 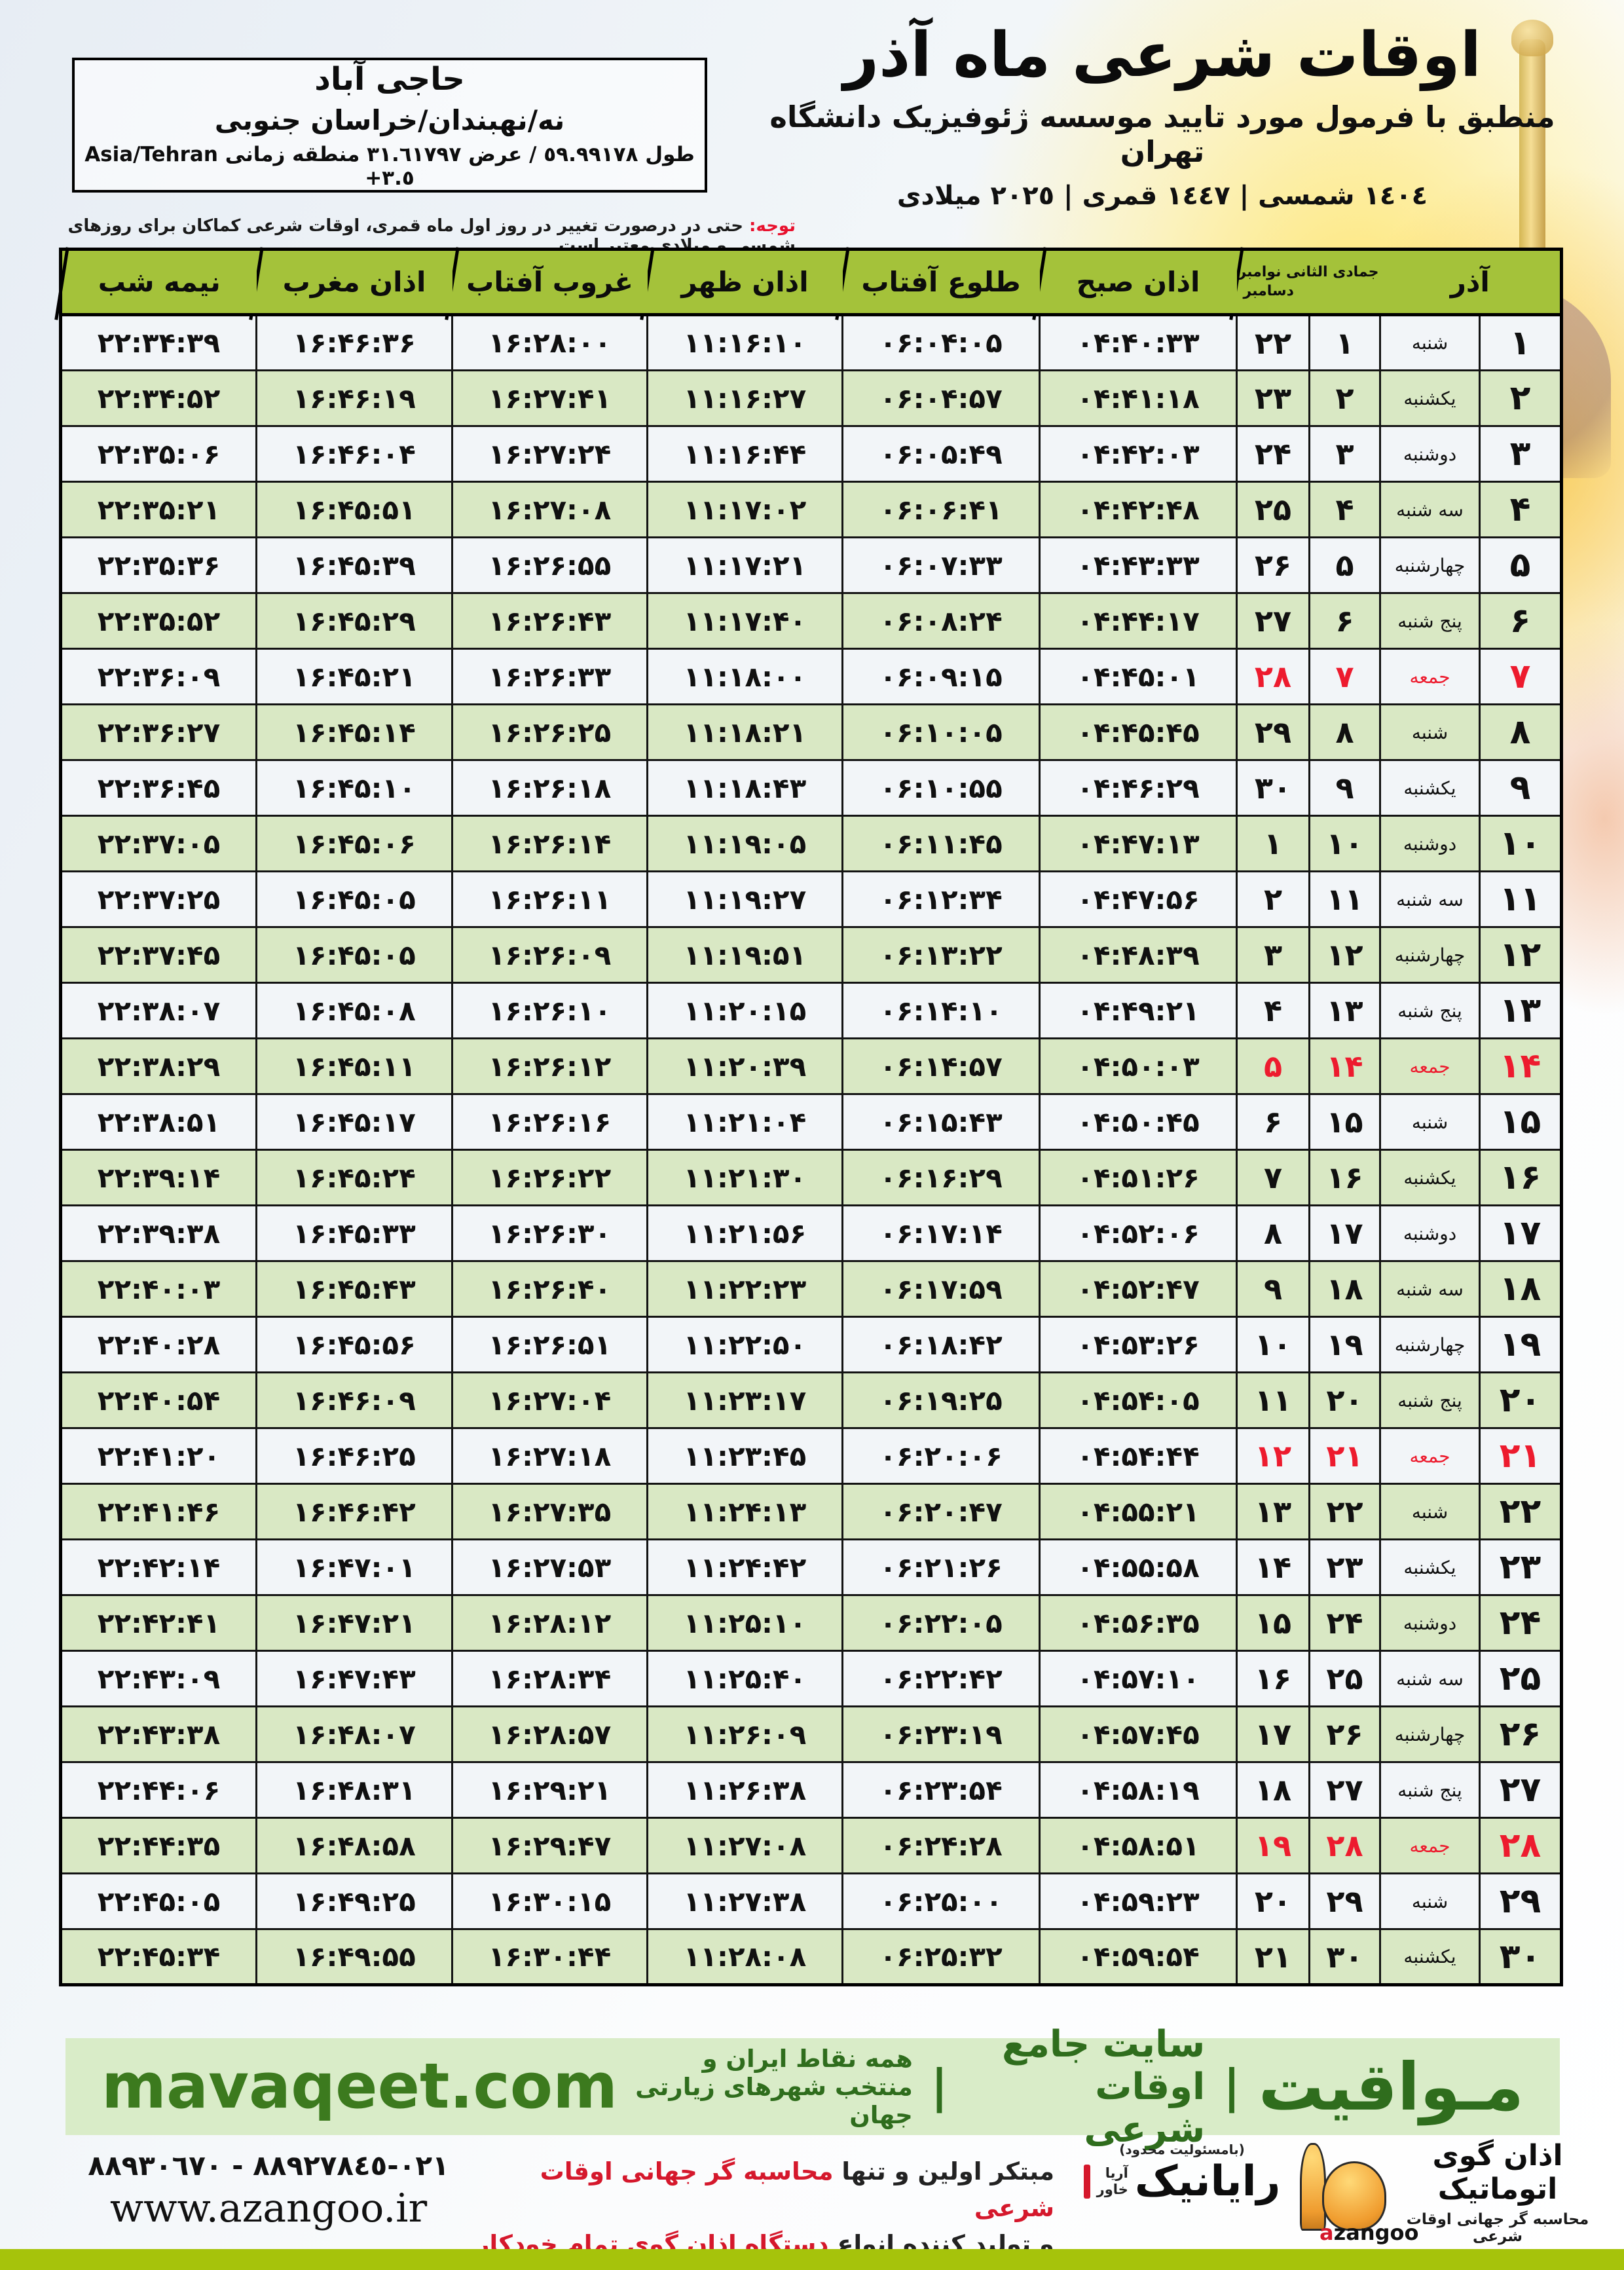 I want to click on azangoo-latin-rest: zangoo, so click(x=1376, y=2232).